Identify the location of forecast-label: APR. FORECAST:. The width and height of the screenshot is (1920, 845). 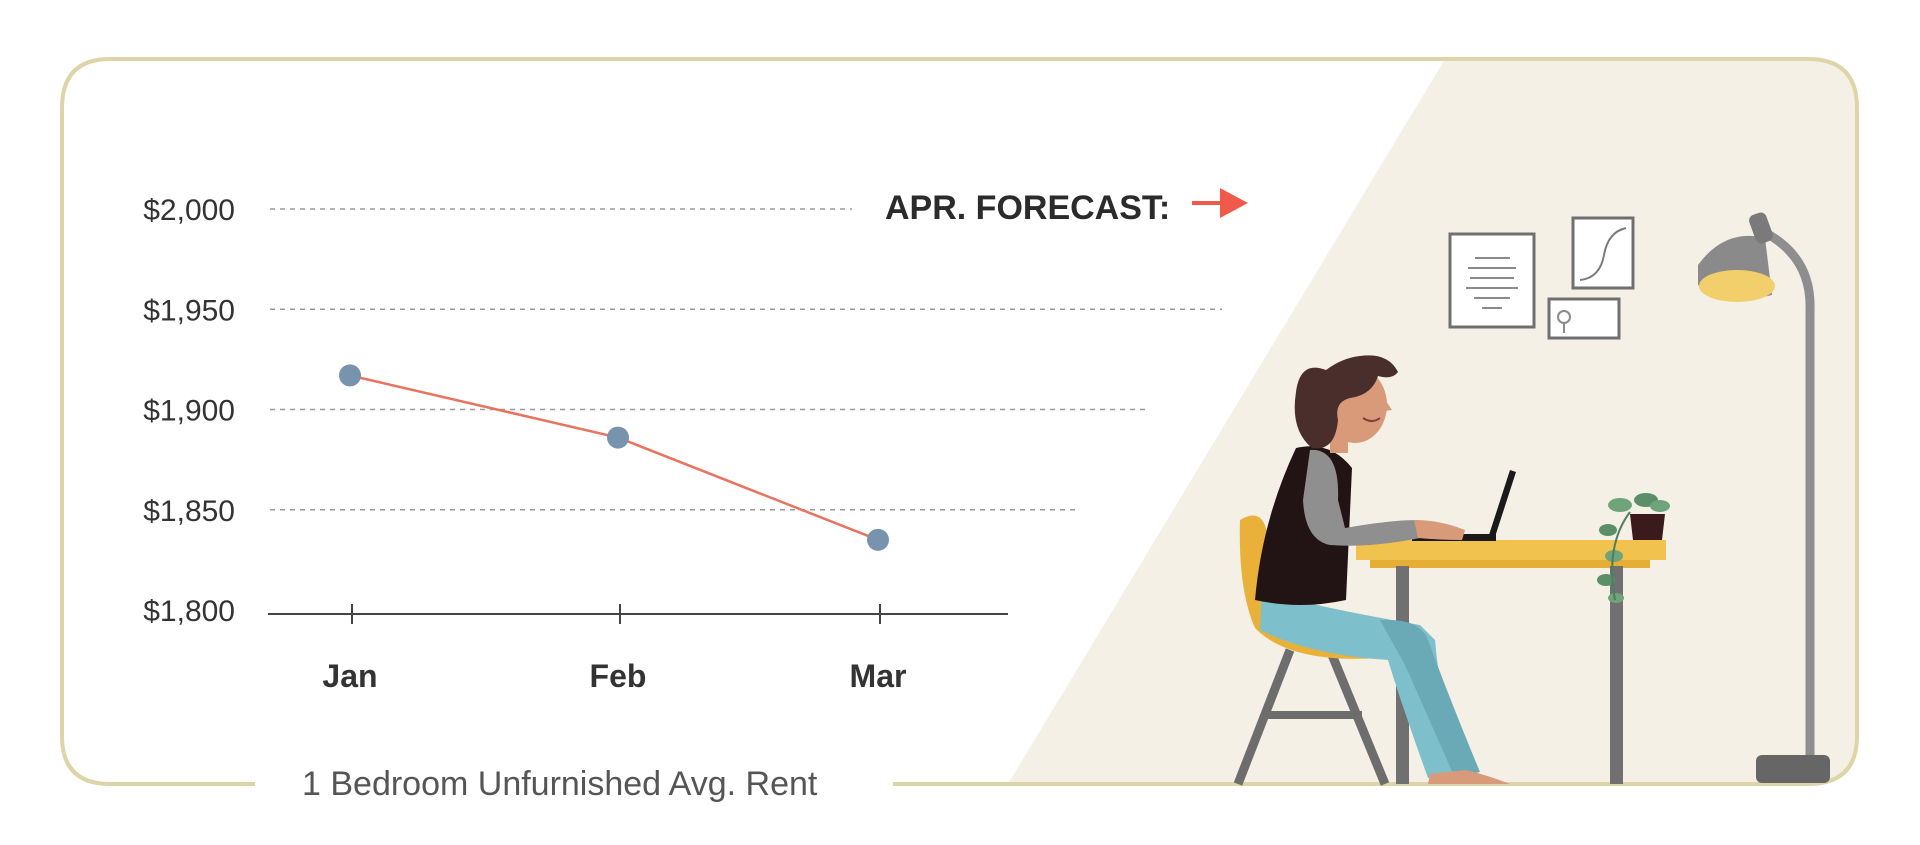
(1027, 208).